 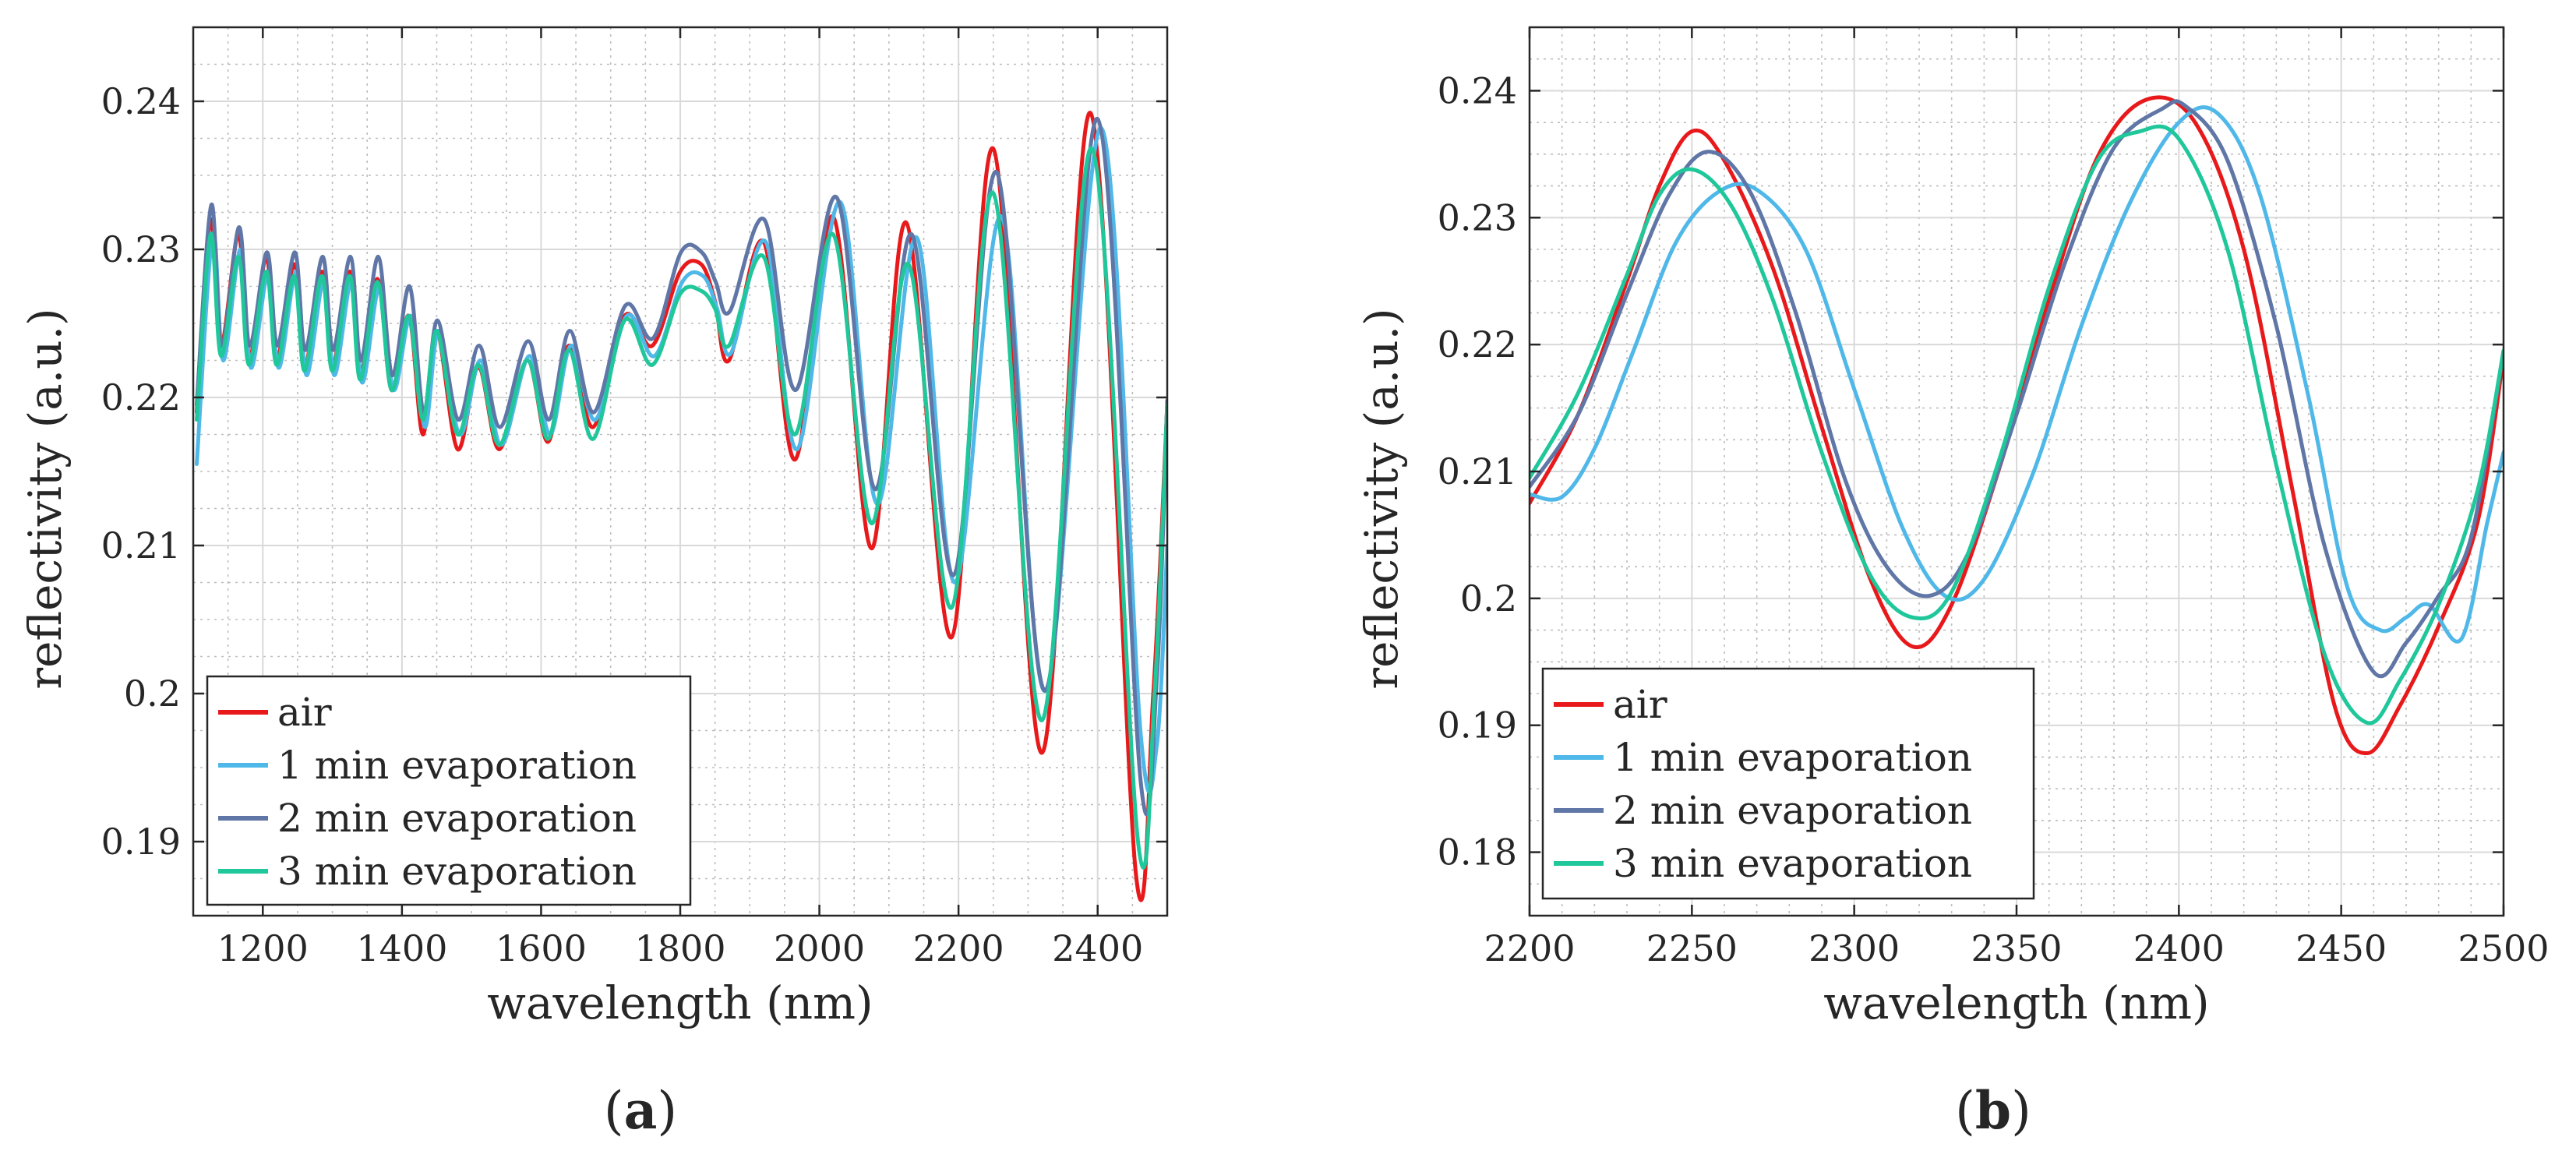 I want to click on legend-box-a, so click(x=449, y=790).